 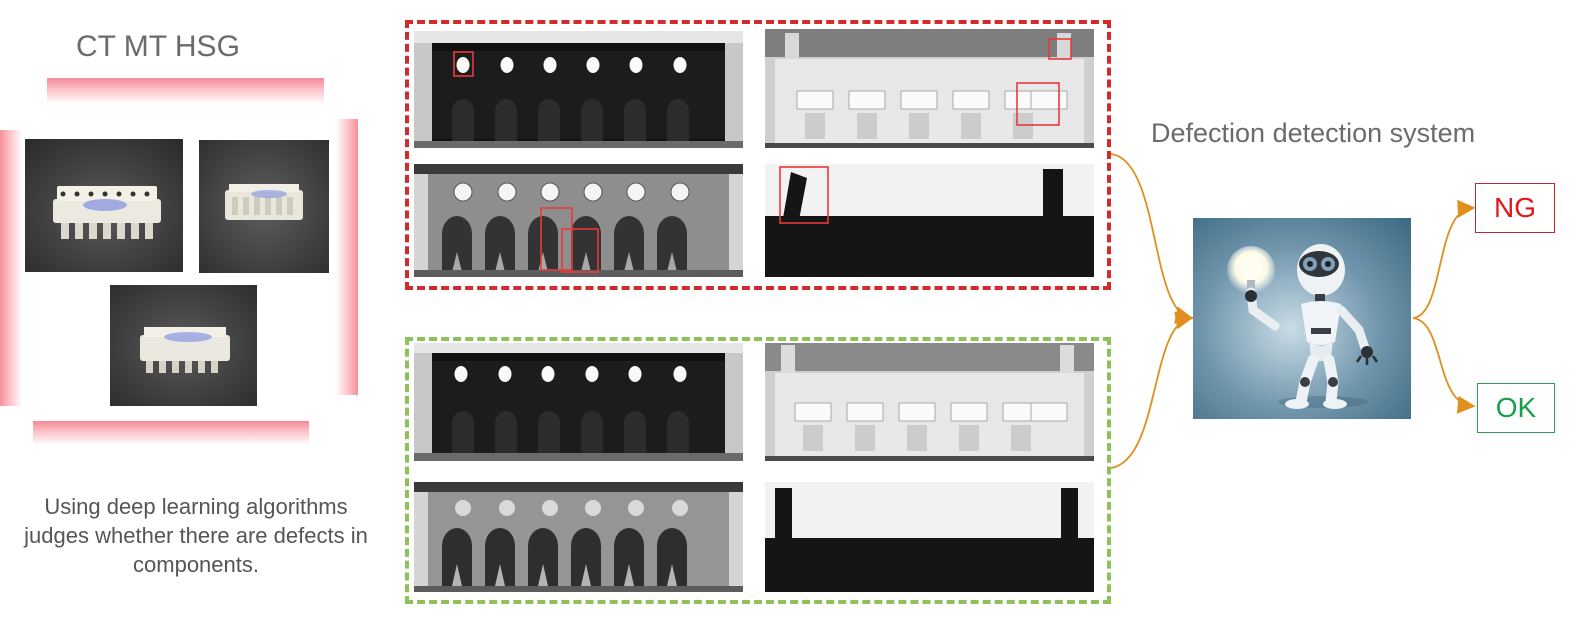 What do you see at coordinates (11, 268) in the screenshot?
I see `glow-bar-left` at bounding box center [11, 268].